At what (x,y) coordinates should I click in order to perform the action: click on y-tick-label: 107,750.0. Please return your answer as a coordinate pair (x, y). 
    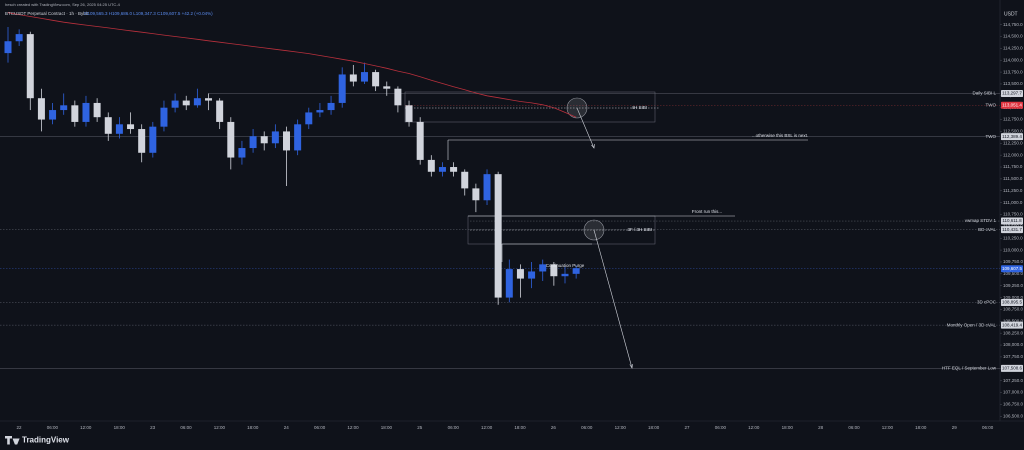
    Looking at the image, I should click on (1013, 356).